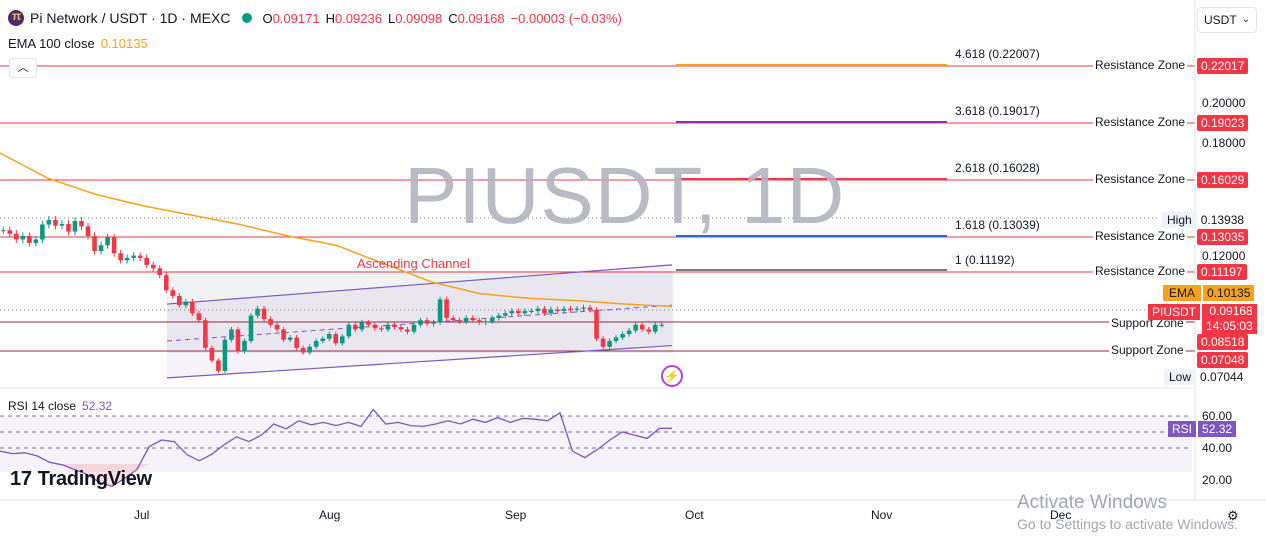 This screenshot has height=536, width=1266. Describe the element at coordinates (415, 18) in the screenshot. I see `ohlc-low: L0.09098` at that location.